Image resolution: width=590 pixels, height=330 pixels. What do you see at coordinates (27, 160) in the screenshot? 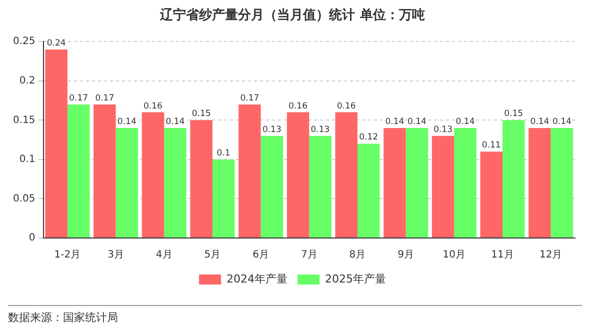
I see `y-tick-label: 0.1` at bounding box center [27, 160].